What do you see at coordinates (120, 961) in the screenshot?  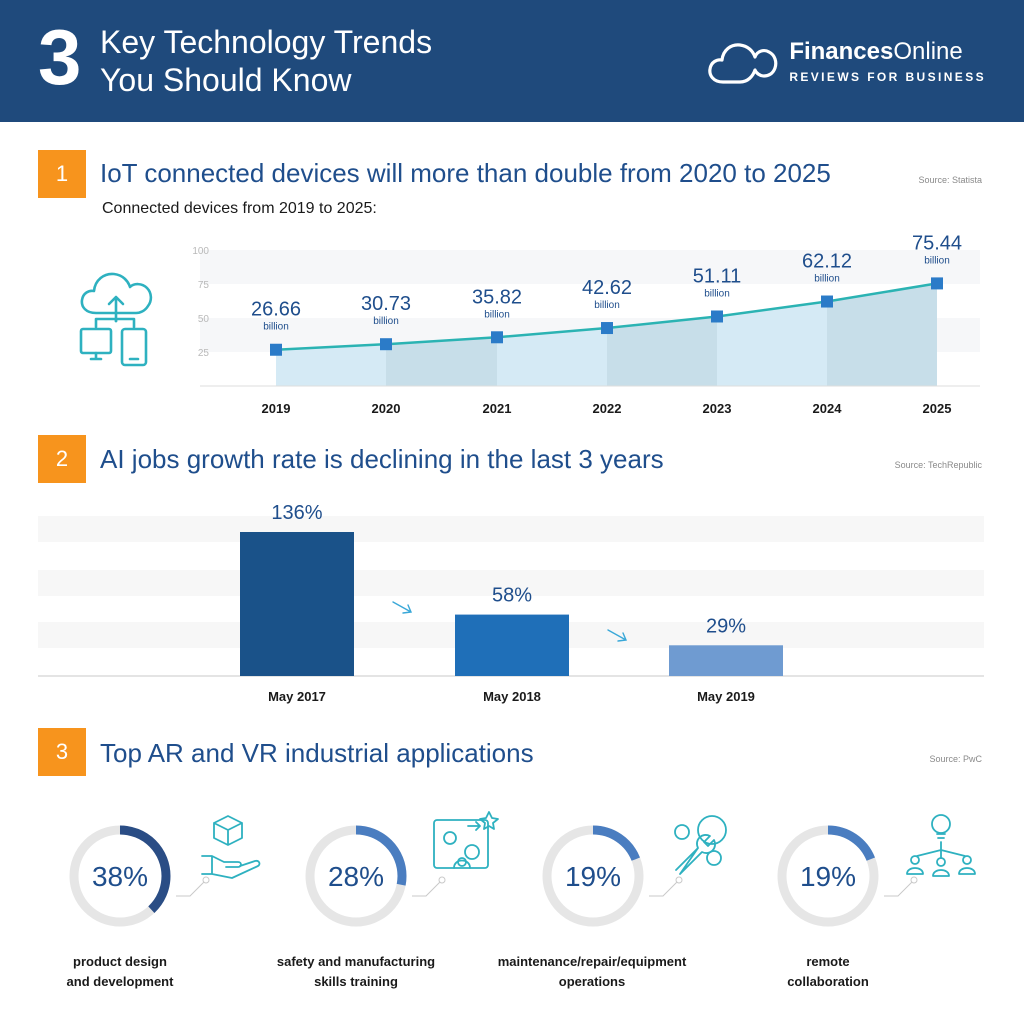 I see `ring-label-1-line1: product design` at bounding box center [120, 961].